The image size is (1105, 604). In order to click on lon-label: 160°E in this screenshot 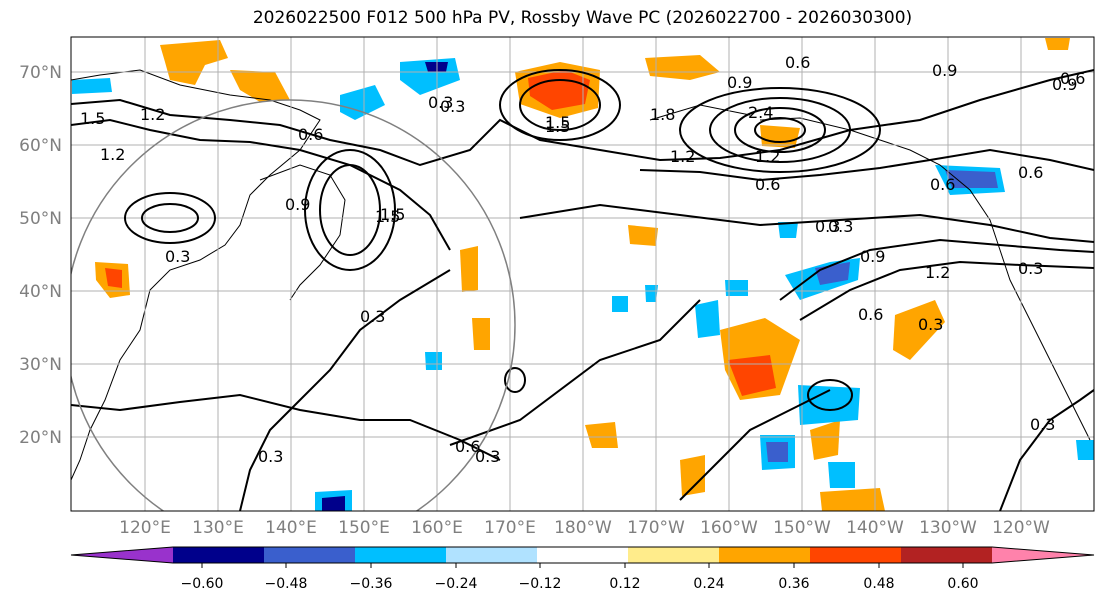, I will do `click(437, 528)`.